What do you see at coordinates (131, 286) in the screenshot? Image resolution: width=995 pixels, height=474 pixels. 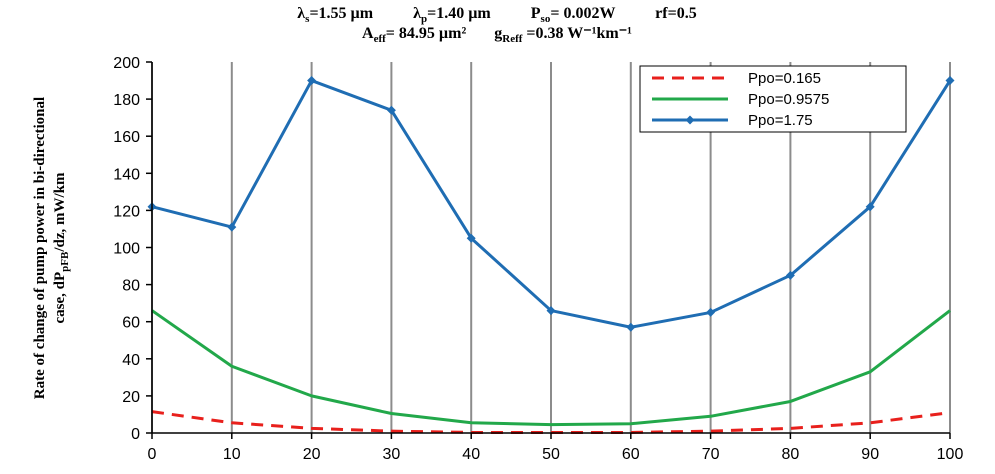 I see `y-tick-label: 80` at bounding box center [131, 286].